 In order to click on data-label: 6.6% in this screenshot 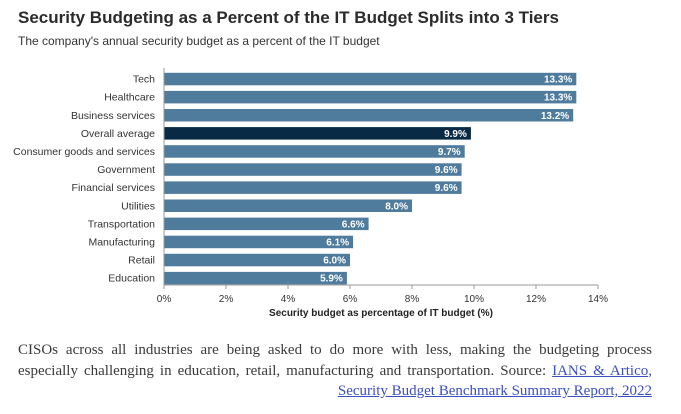, I will do `click(353, 224)`.